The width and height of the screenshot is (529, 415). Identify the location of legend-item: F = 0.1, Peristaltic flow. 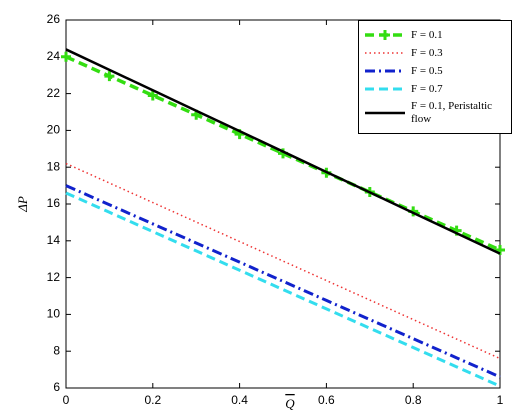
(435, 113).